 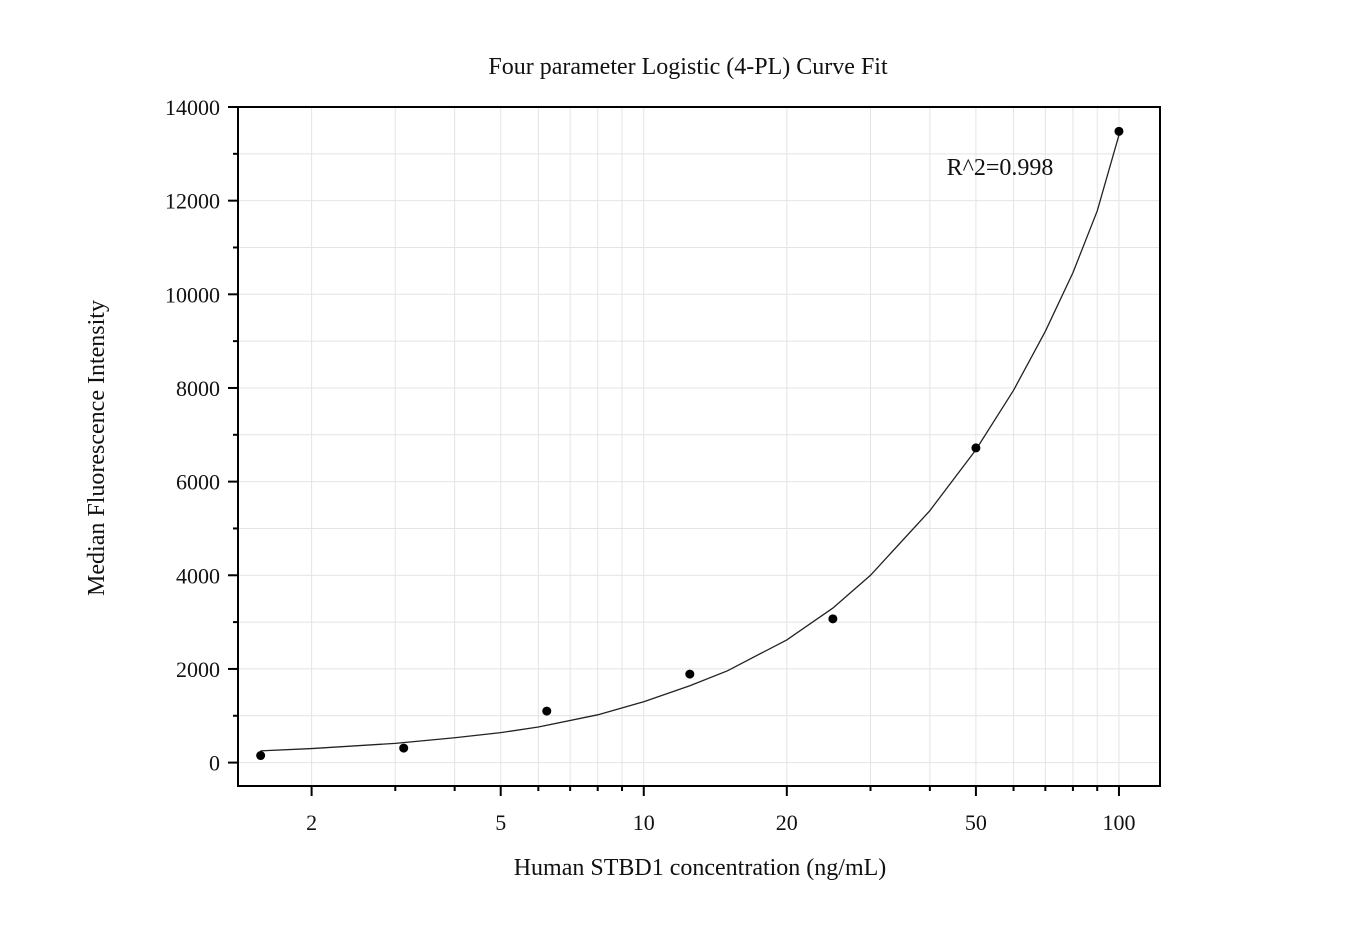 What do you see at coordinates (214, 763) in the screenshot?
I see `y-tick-label: 0` at bounding box center [214, 763].